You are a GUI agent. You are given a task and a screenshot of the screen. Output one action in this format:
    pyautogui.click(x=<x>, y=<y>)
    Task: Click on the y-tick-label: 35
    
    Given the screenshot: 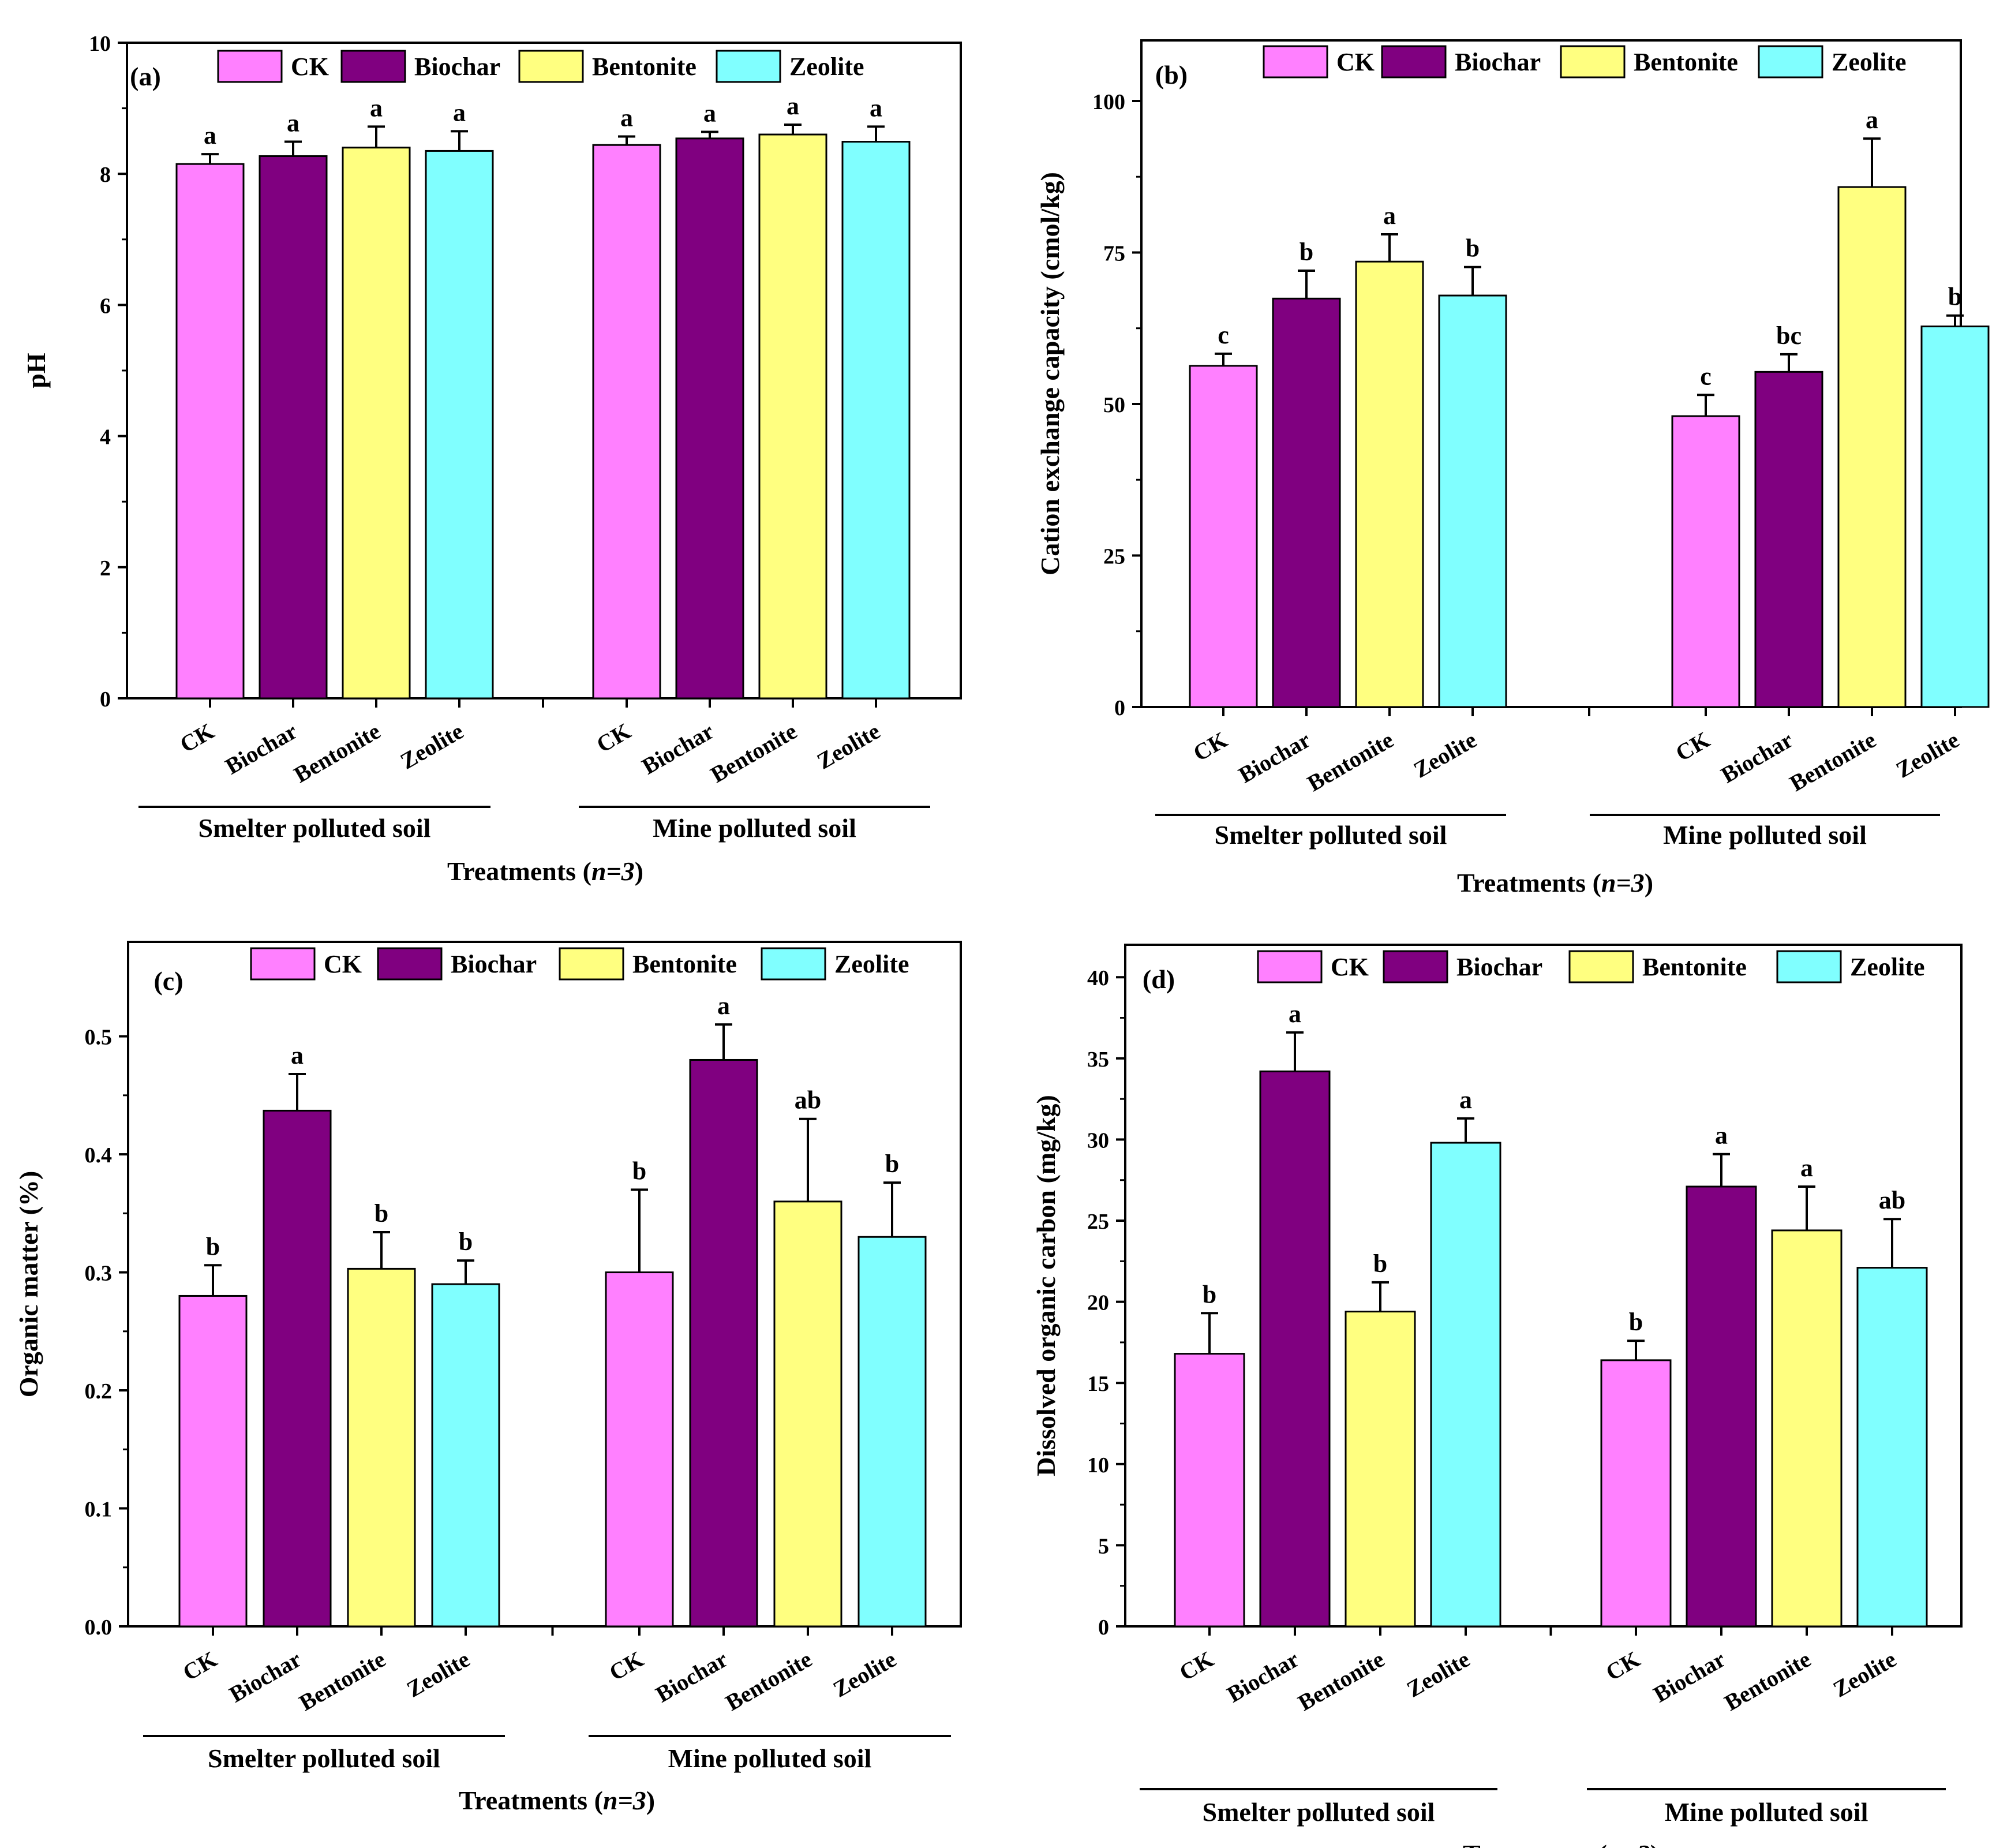 What is the action you would take?
    pyautogui.click(x=1098, y=1060)
    